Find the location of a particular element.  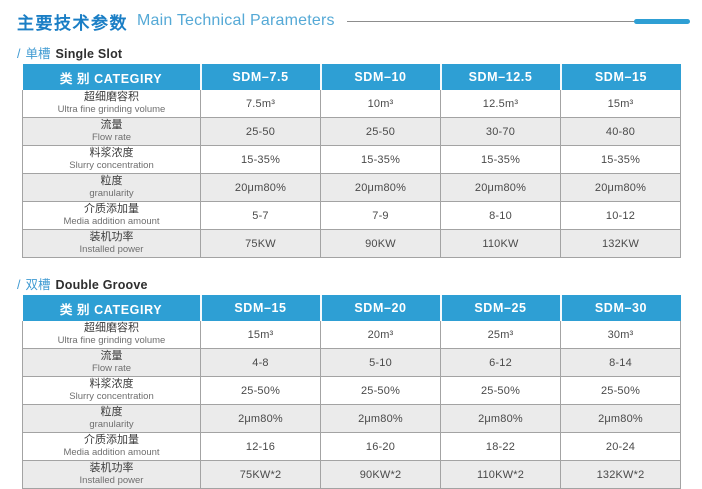

title-rule-line is located at coordinates (518, 21).